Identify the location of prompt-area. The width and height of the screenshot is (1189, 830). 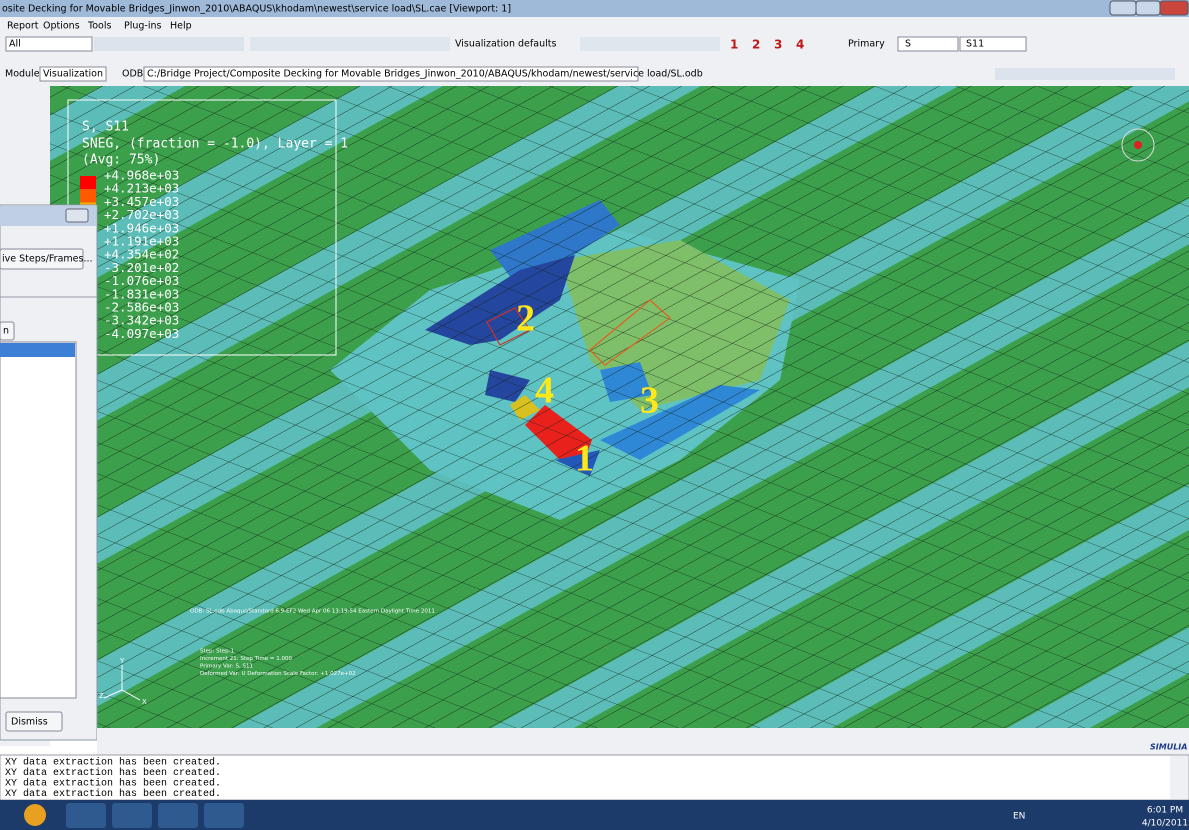
(643, 741).